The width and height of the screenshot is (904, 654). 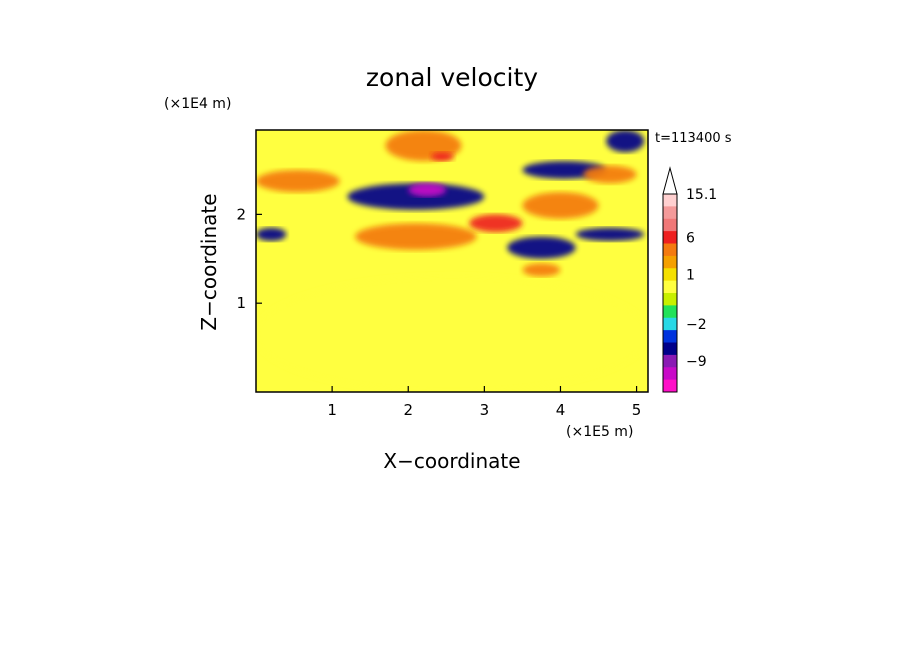 I want to click on colorbar-label: −9, so click(x=696, y=362).